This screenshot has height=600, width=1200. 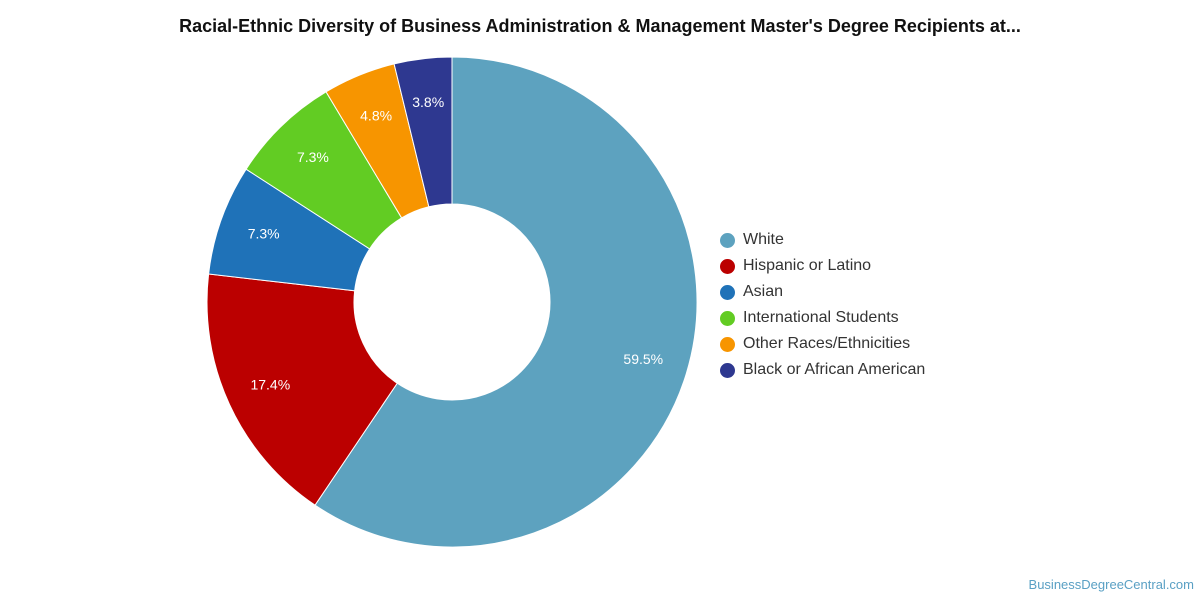 I want to click on legend-label: Asian, so click(x=763, y=291).